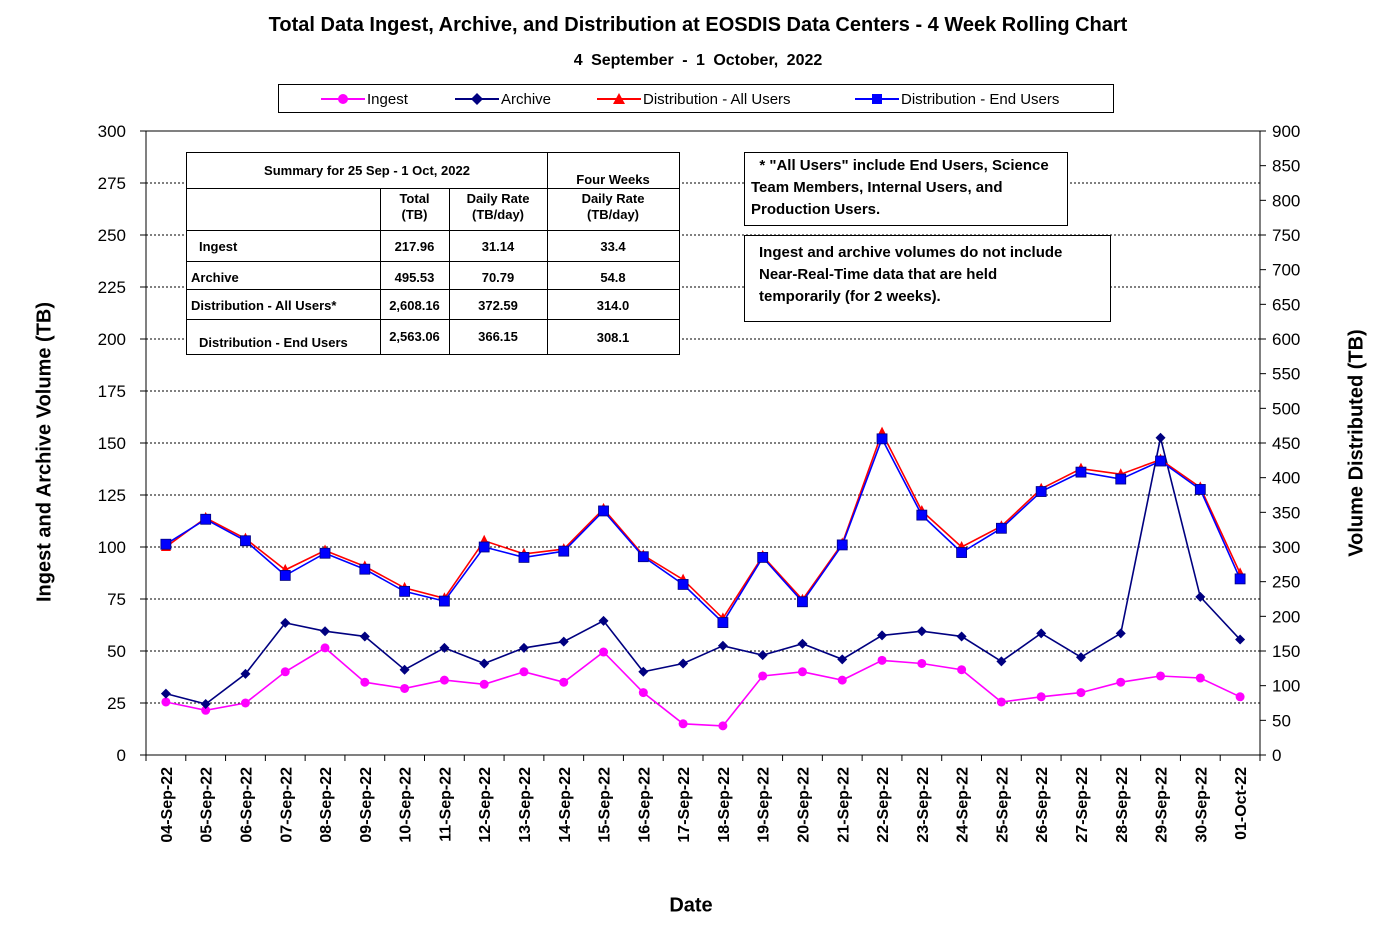  Describe the element at coordinates (1276, 755) in the screenshot. I see `y2-tick-label: 0` at that location.